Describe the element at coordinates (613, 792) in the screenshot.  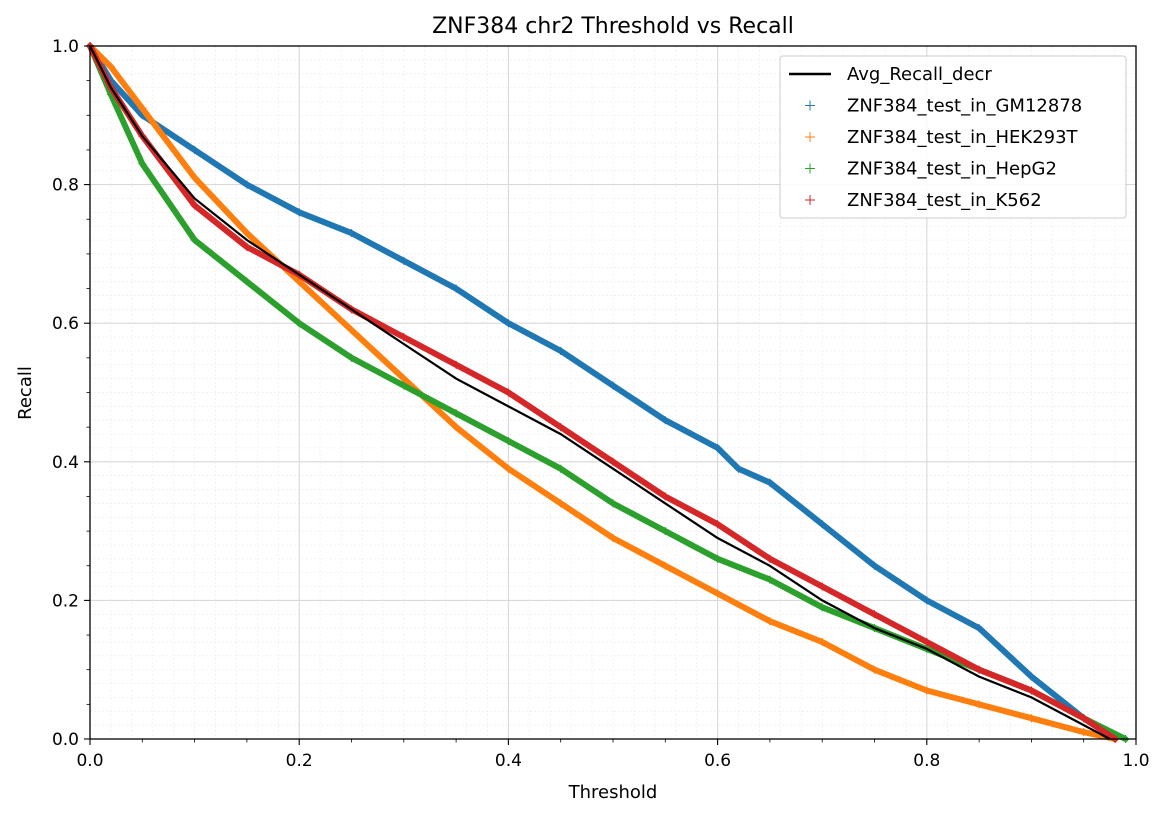
I see `x-axis-label: Threshold` at that location.